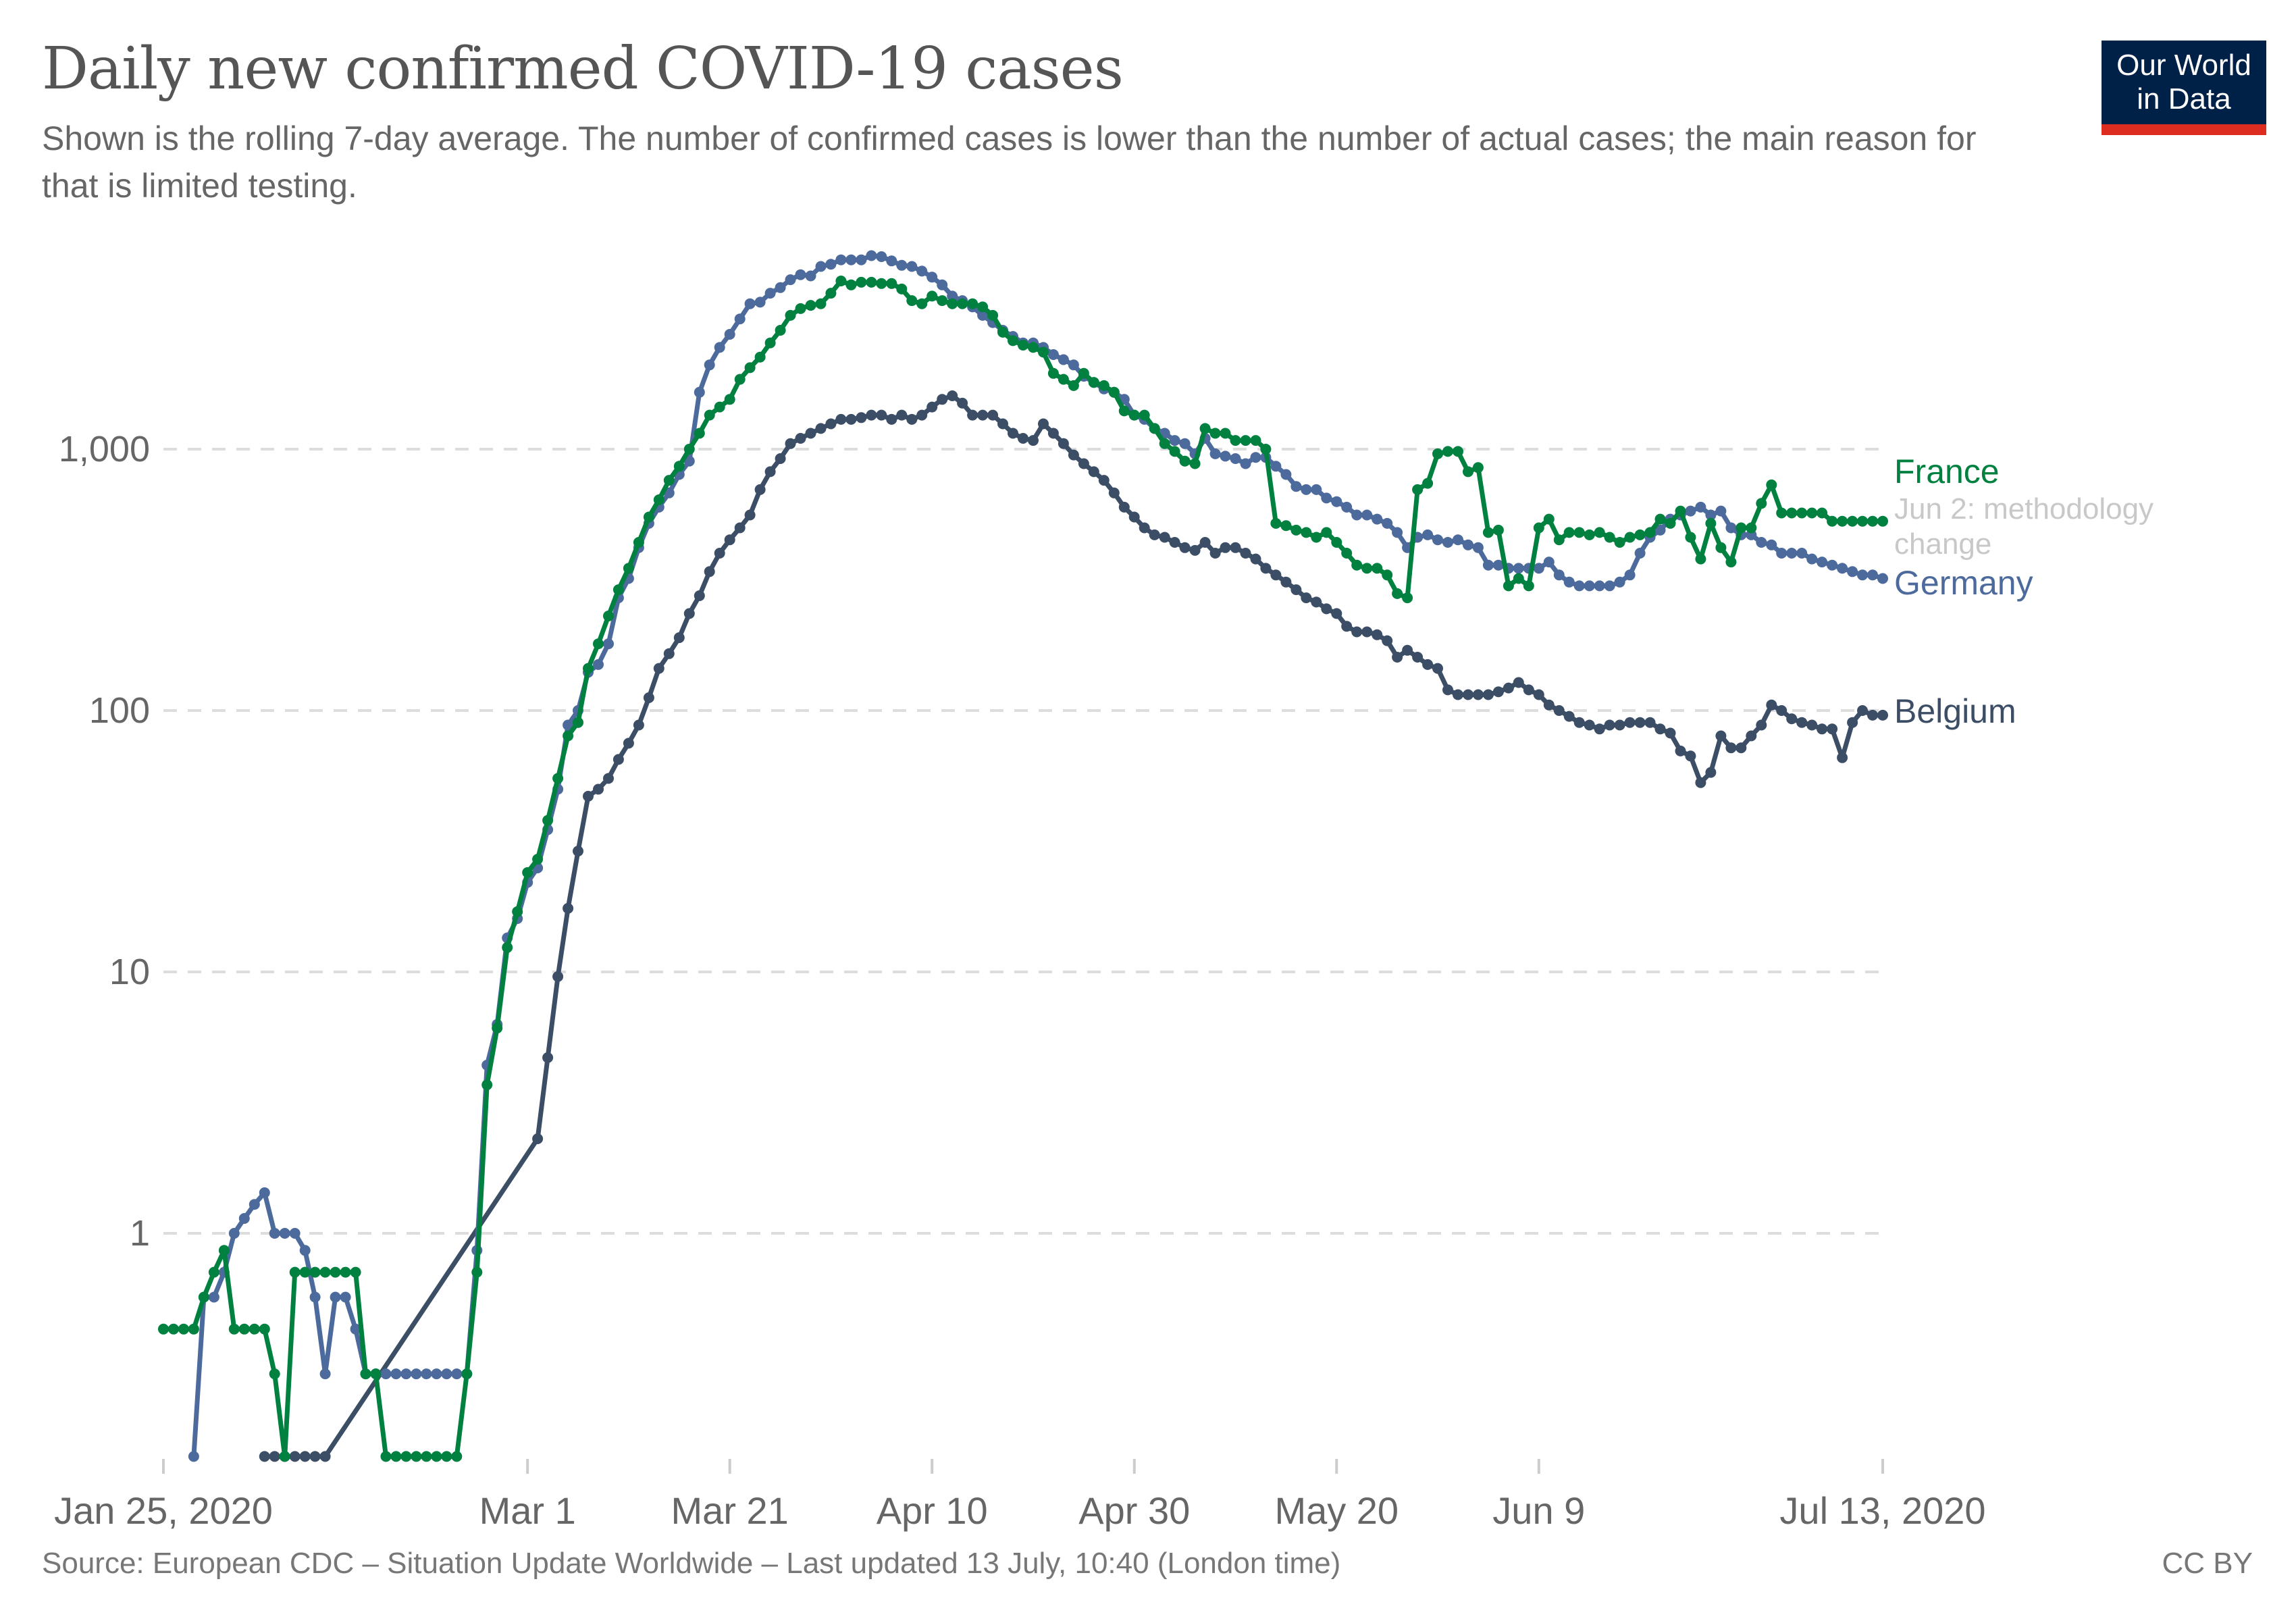 The height and width of the screenshot is (1621, 2296). I want to click on logo-text: Our World in Data, so click(2184, 82).